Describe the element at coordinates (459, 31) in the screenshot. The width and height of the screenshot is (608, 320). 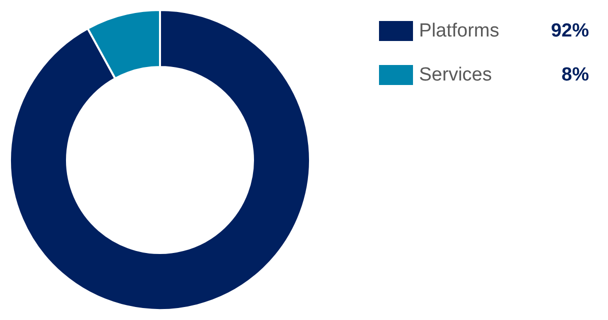
I see `legend-label: Platforms` at that location.